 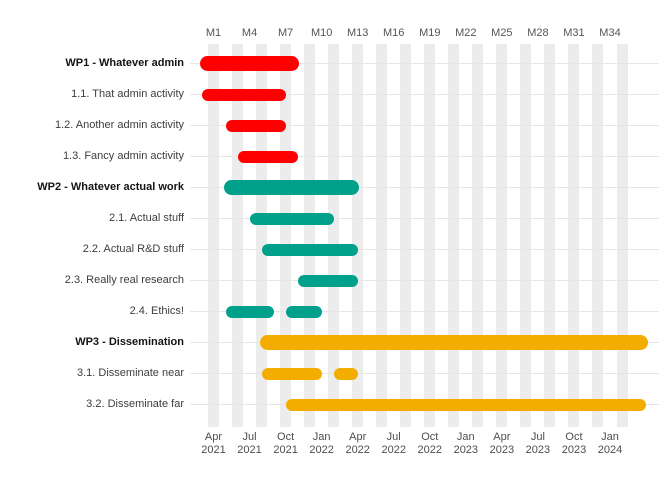 What do you see at coordinates (110, 187) in the screenshot?
I see `row-label: WP2 - Whatever actual work` at bounding box center [110, 187].